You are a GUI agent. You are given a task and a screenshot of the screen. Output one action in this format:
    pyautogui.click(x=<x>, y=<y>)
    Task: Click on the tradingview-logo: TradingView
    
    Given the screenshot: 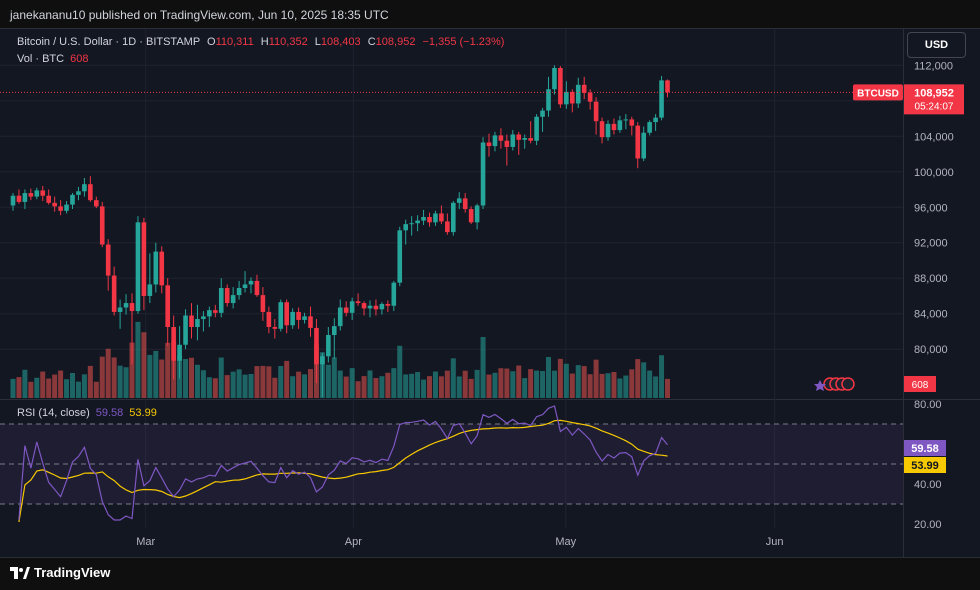 What is the action you would take?
    pyautogui.click(x=60, y=572)
    